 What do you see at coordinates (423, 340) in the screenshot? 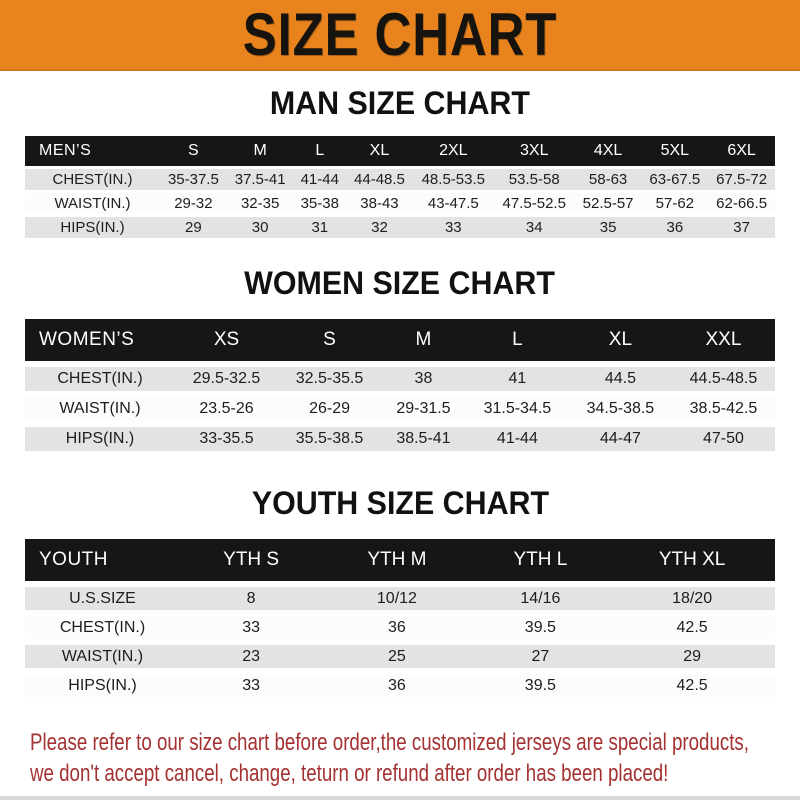
I see `women-column-header: M` at bounding box center [423, 340].